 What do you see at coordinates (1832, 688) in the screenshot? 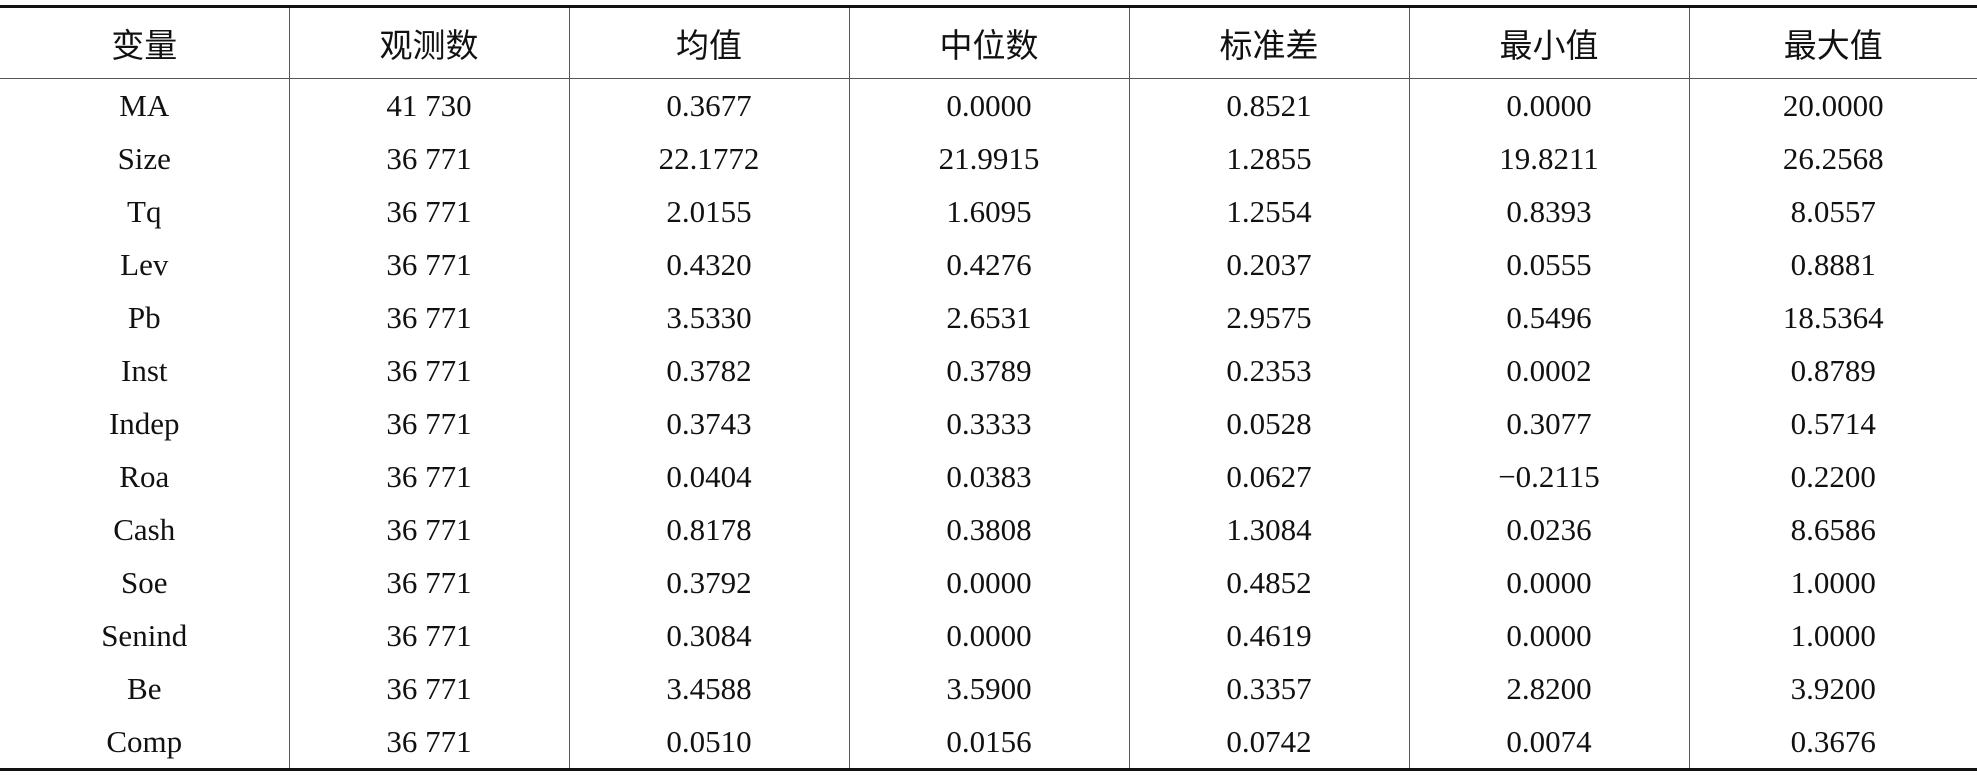
I see `value-cell: 3.9200` at bounding box center [1832, 688].